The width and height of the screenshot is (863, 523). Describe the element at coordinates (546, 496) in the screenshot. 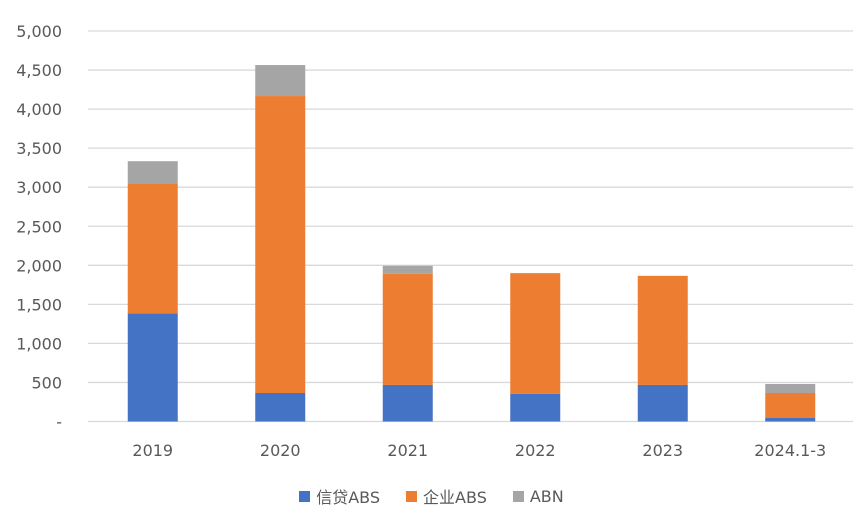

I see `legend-label: ABN` at that location.